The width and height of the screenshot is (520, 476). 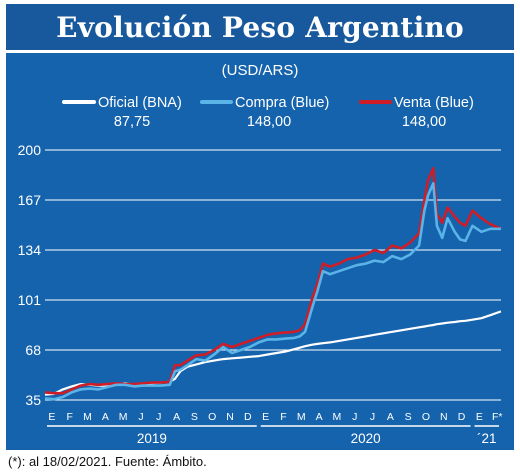 What do you see at coordinates (408, 417) in the screenshot?
I see `x-tick-label-20: S` at bounding box center [408, 417].